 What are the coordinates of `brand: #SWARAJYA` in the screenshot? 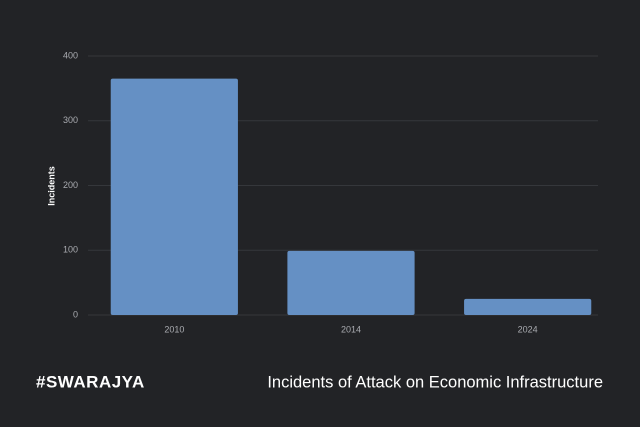 It's located at (90, 381).